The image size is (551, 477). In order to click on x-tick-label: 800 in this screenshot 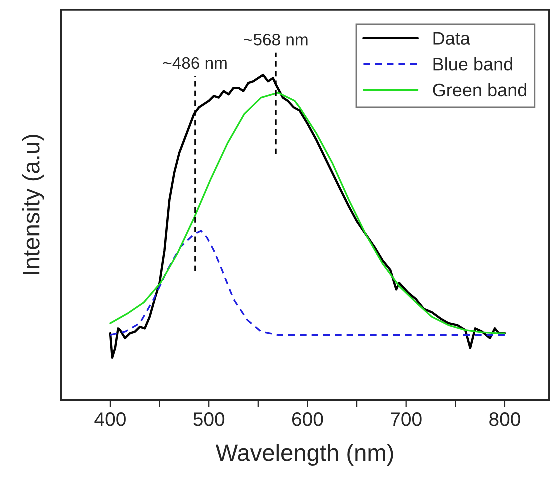, I will do `click(505, 419)`.